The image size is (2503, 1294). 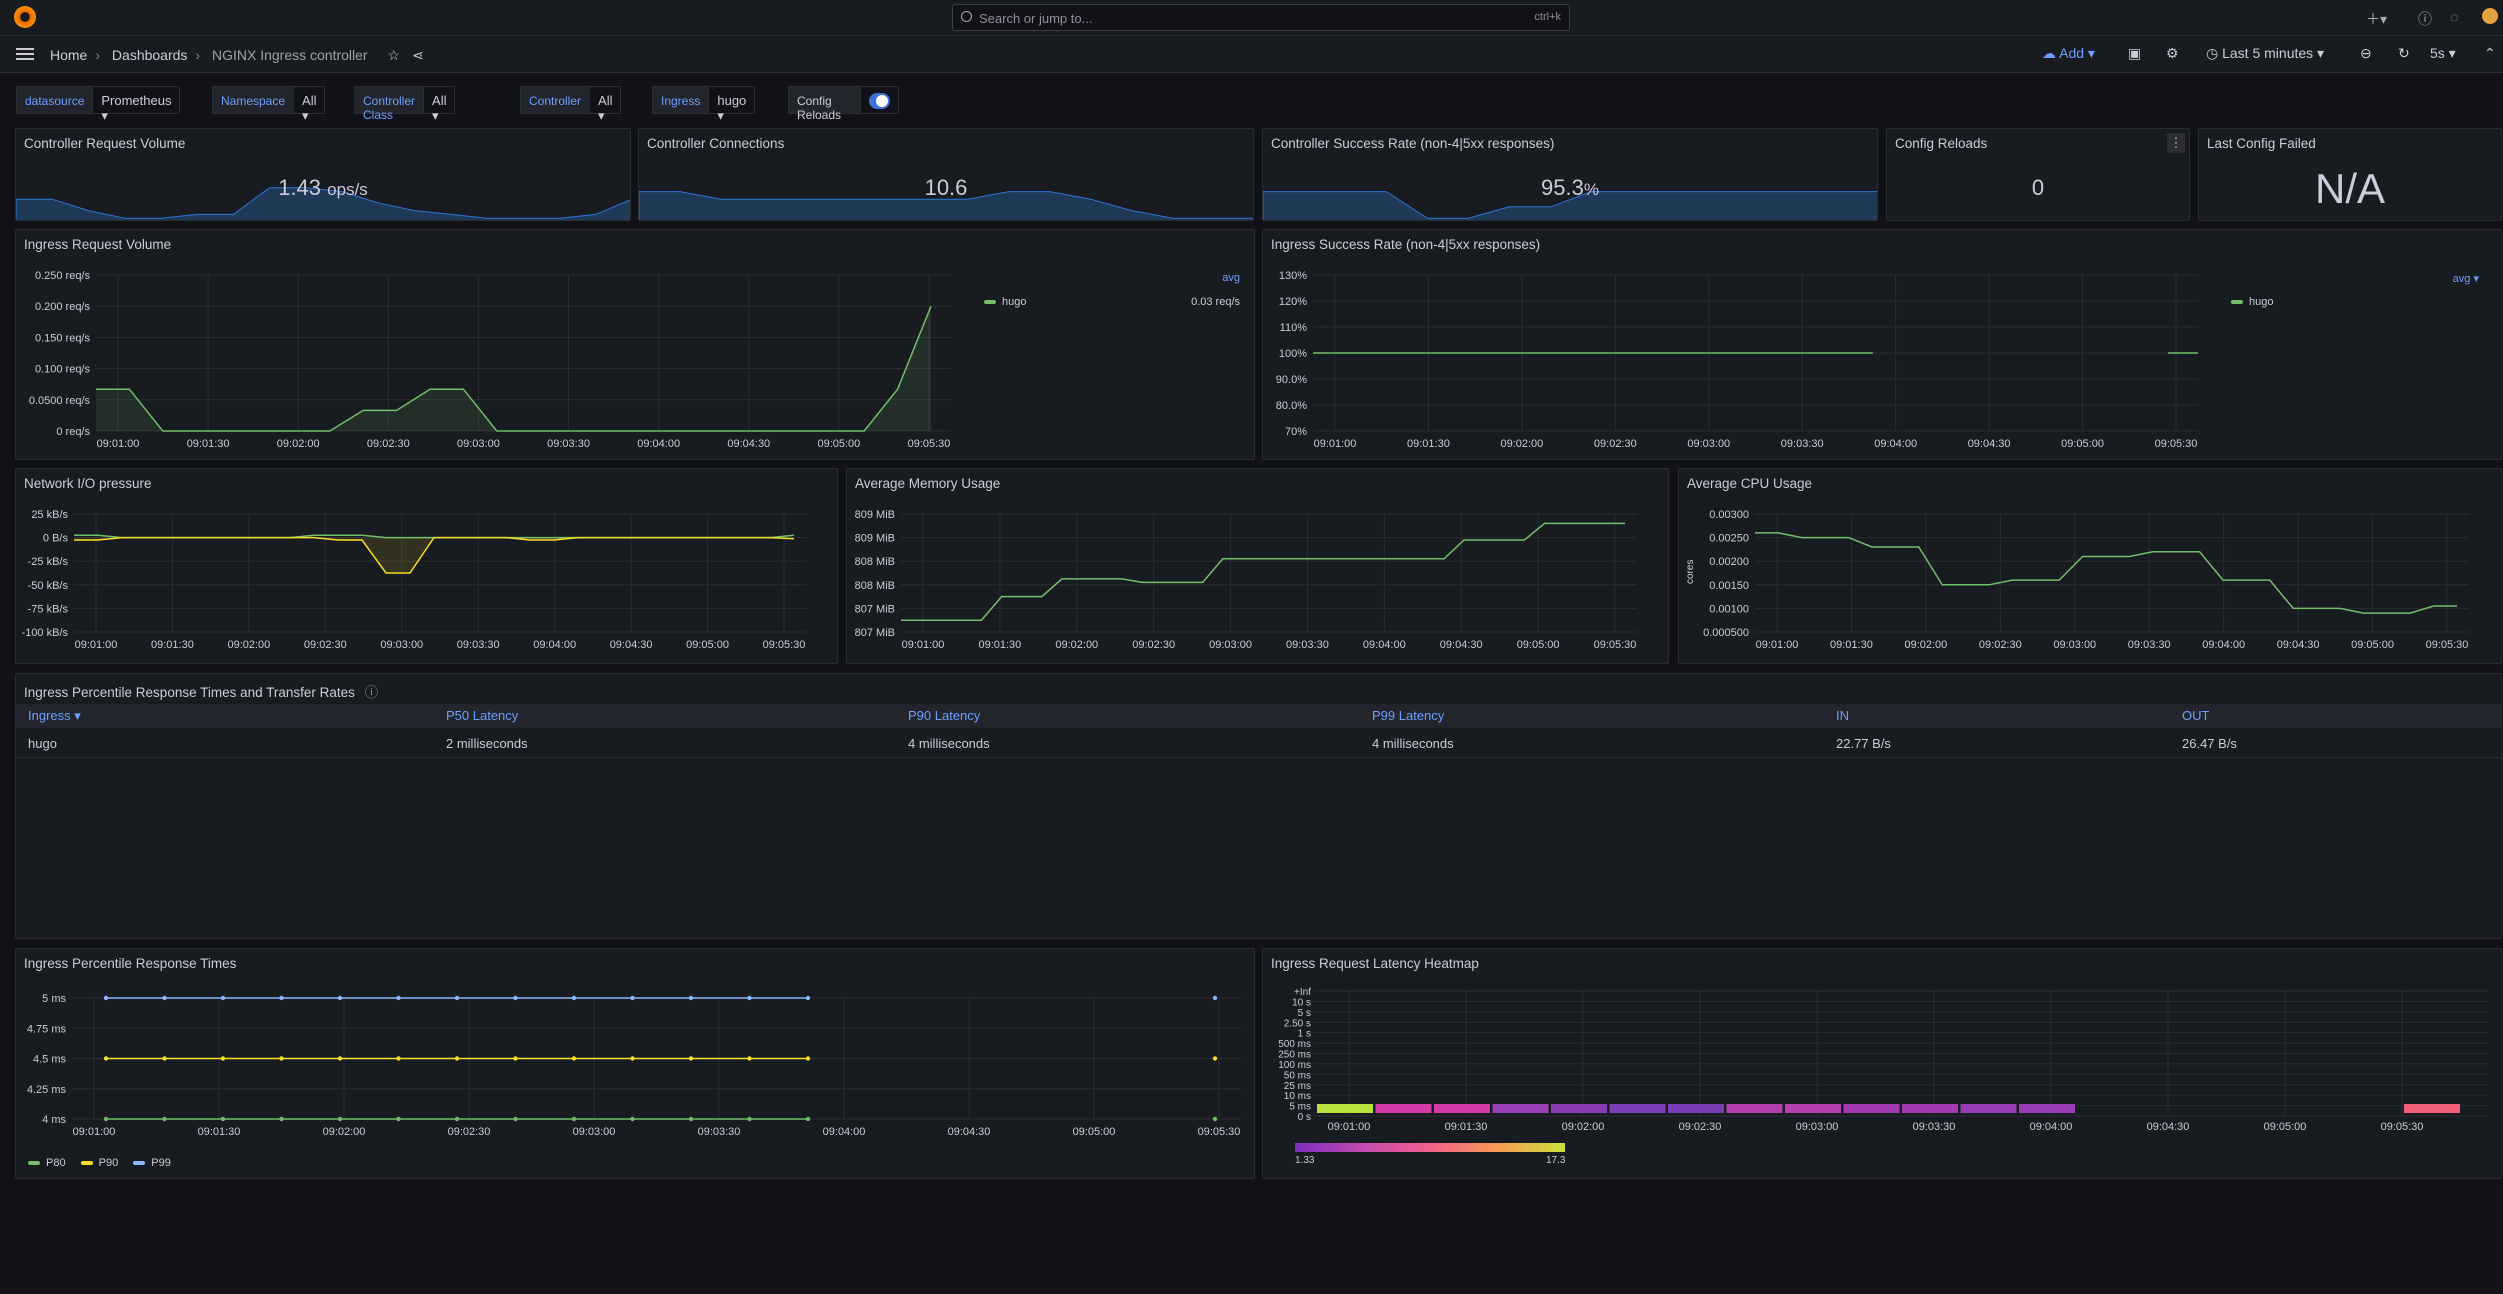 What do you see at coordinates (405, 104) in the screenshot?
I see `var-controller-class: Controller Class All ▾` at bounding box center [405, 104].